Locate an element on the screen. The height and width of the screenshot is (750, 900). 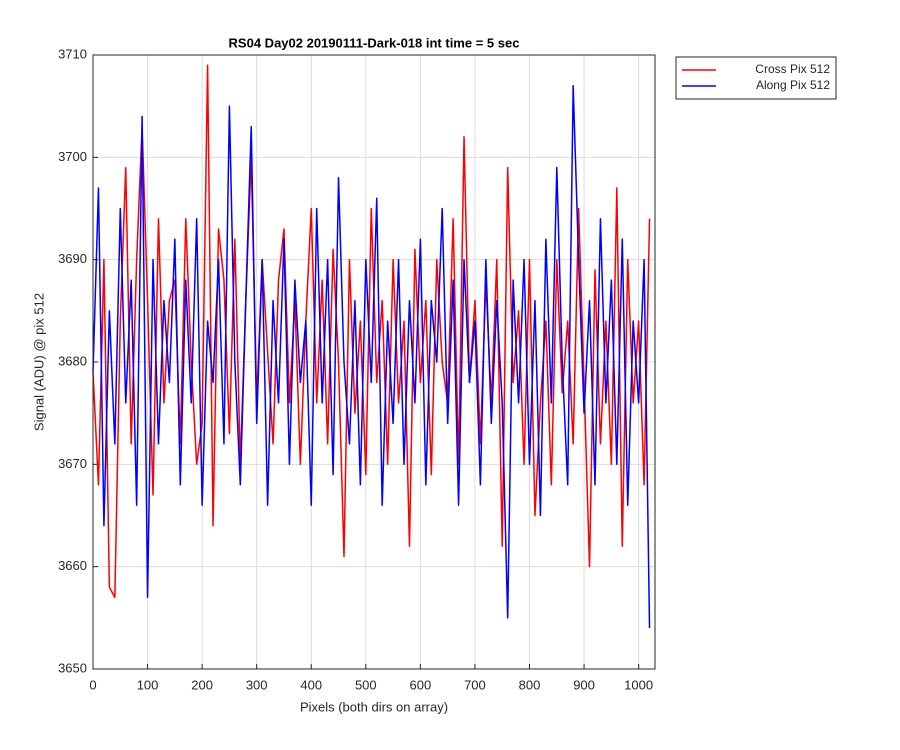
y-tick-label: 3680 is located at coordinates (72, 360).